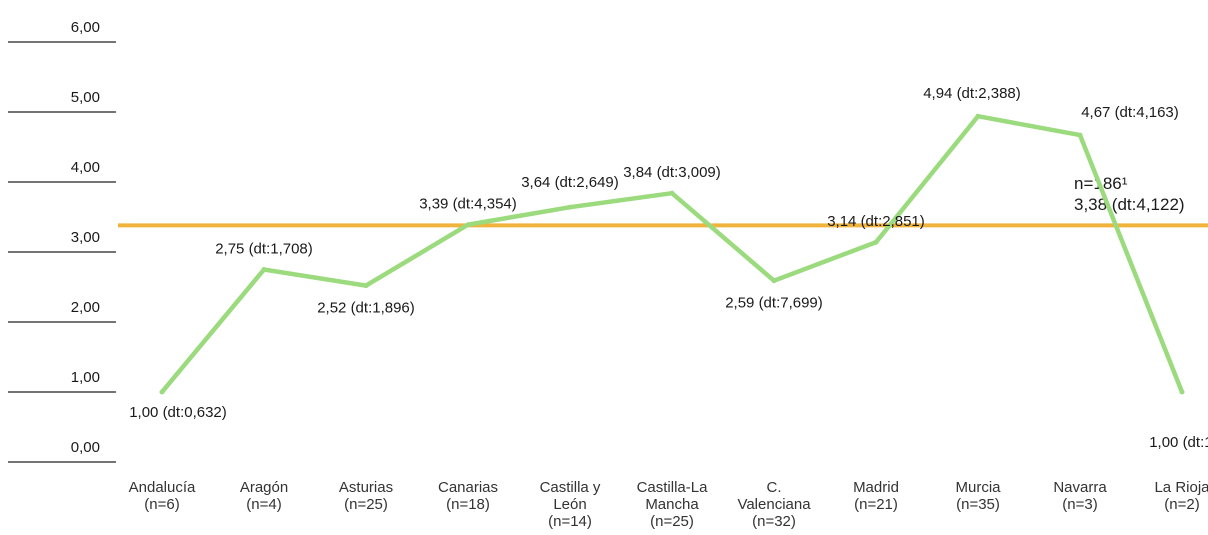  I want to click on x-tick-label: C. Valenciana (n=32), so click(774, 504).